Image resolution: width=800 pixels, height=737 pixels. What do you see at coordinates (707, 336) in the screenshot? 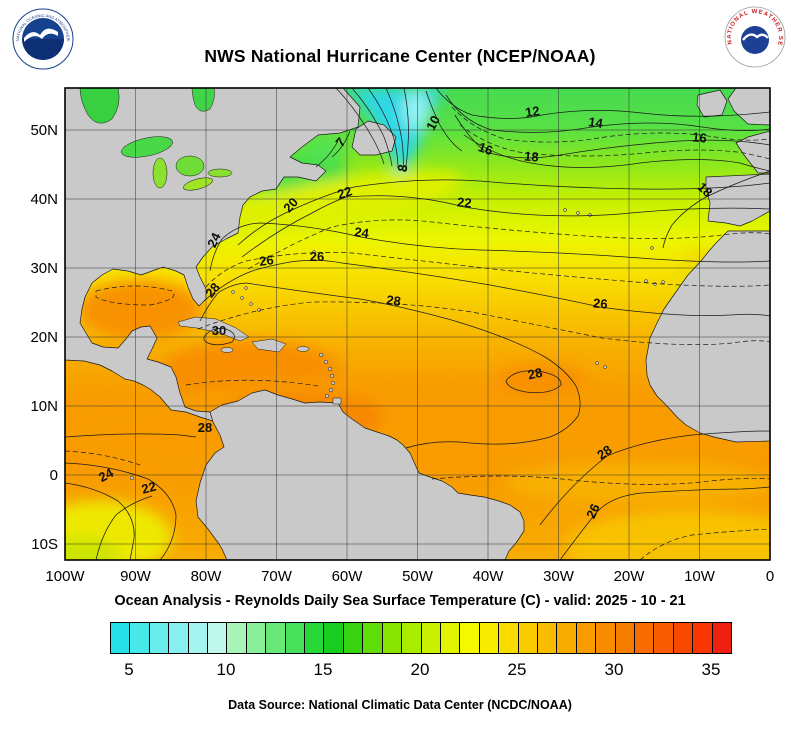
I see `landmass-africa` at bounding box center [707, 336].